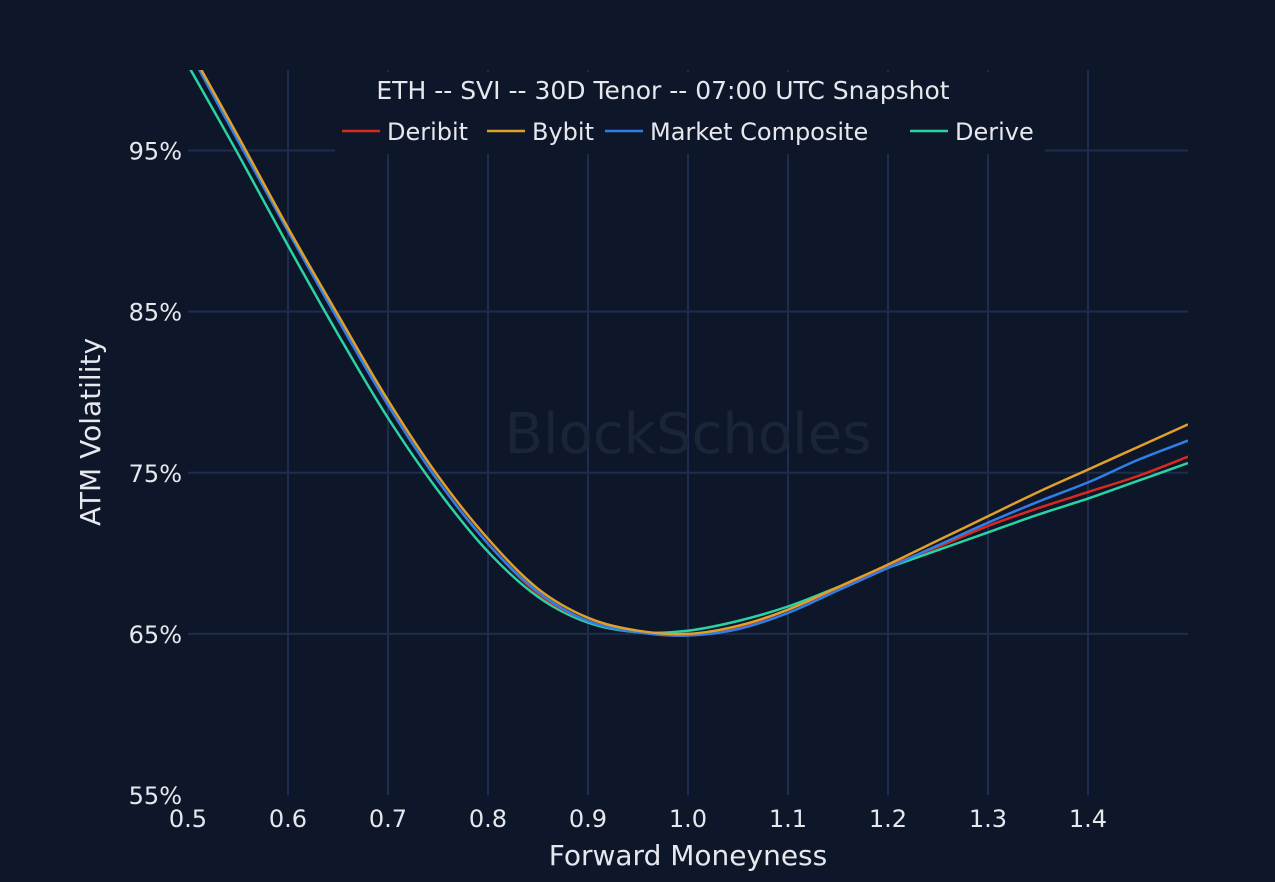  I want to click on y-tick-label: 75%, so click(155, 474).